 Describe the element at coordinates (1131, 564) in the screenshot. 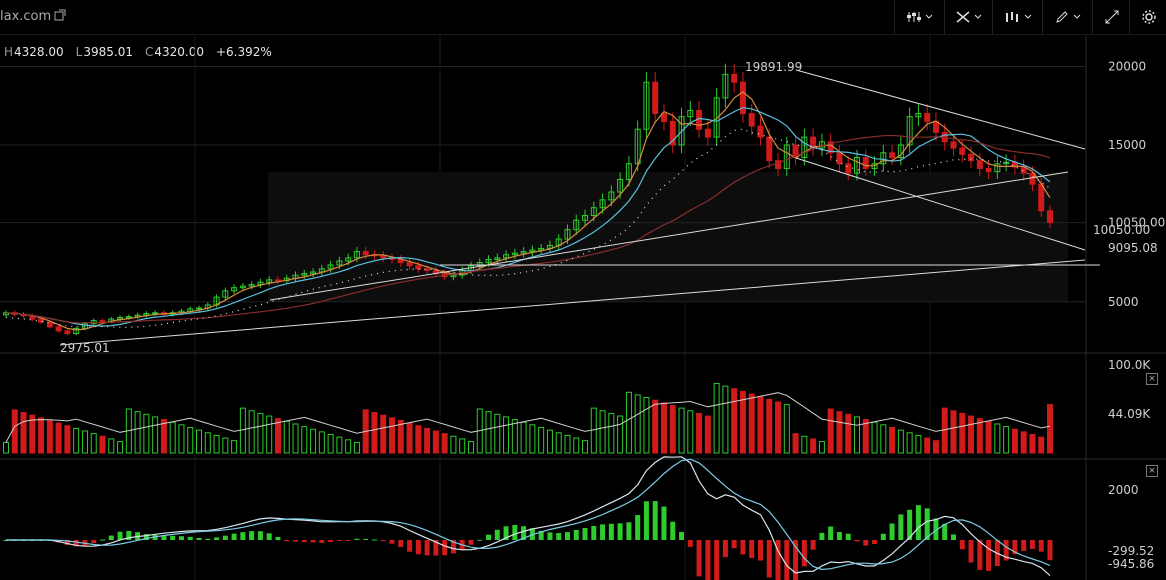

I see `macd-tick-label: -945.86` at that location.